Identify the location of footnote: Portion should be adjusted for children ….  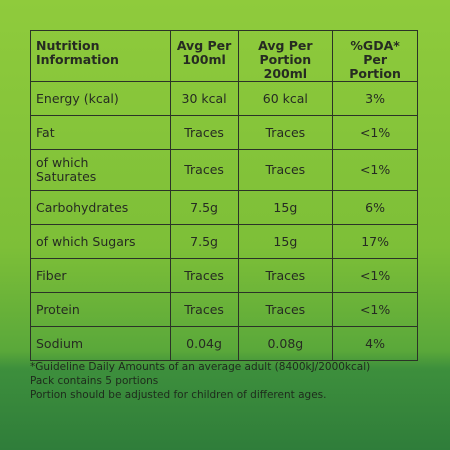
(178, 395).